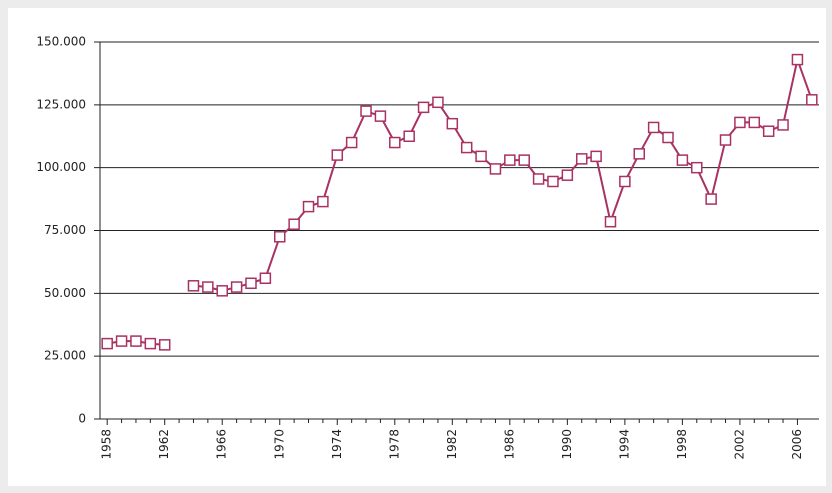 The image size is (832, 493). What do you see at coordinates (65, 356) in the screenshot?
I see `y-tick-label: 25.000` at bounding box center [65, 356].